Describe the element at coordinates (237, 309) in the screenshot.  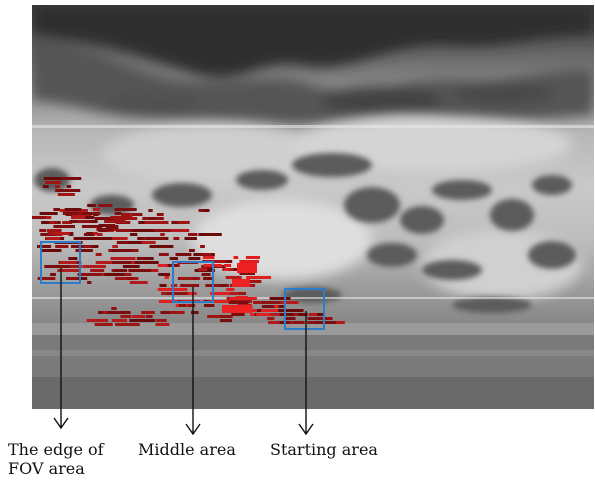
I see `detection-hotspot` at that location.